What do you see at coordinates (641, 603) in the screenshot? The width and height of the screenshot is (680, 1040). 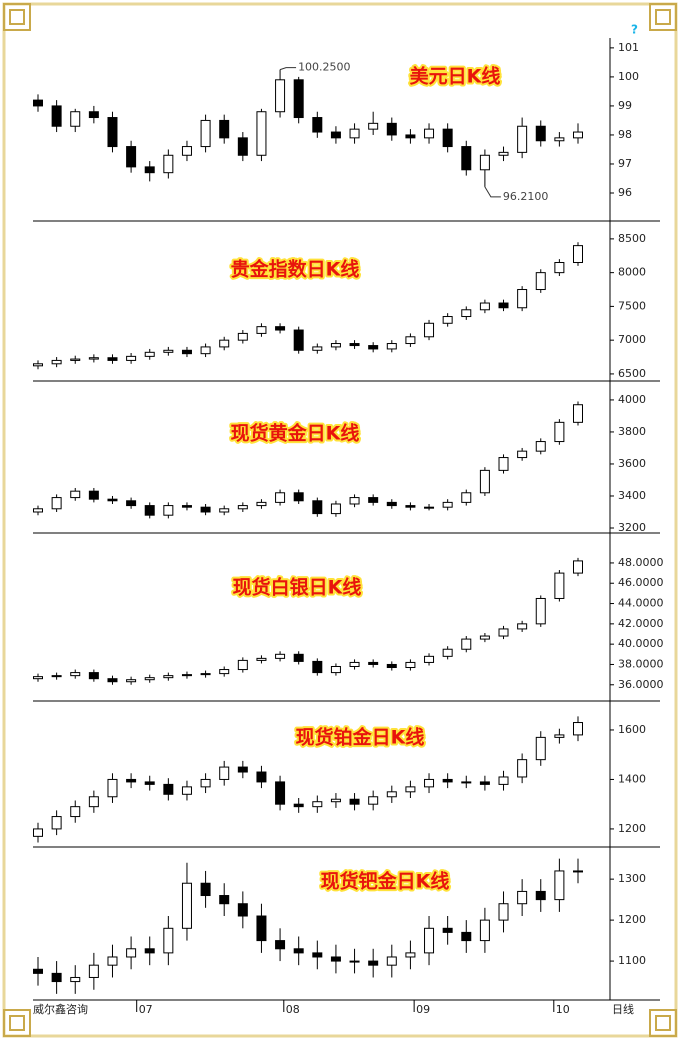 I see `y-tick-label: 44.0000` at bounding box center [641, 603].